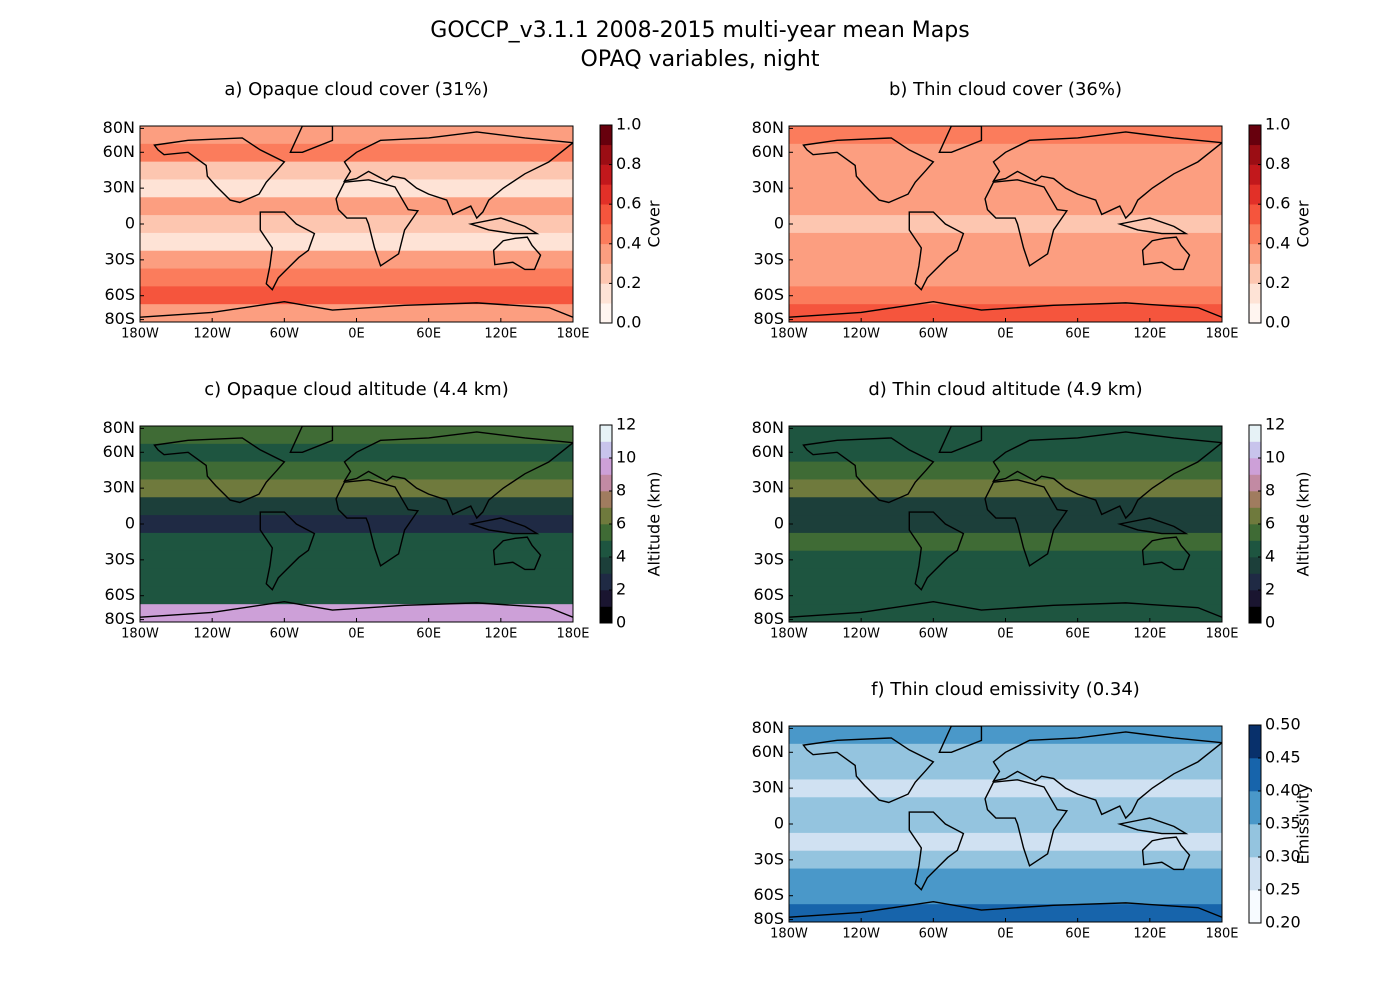 This screenshot has width=1400, height=1000. Describe the element at coordinates (356, 389) in the screenshot. I see `panel-title: c) Opaque cloud altitude (4.4 km)` at that location.